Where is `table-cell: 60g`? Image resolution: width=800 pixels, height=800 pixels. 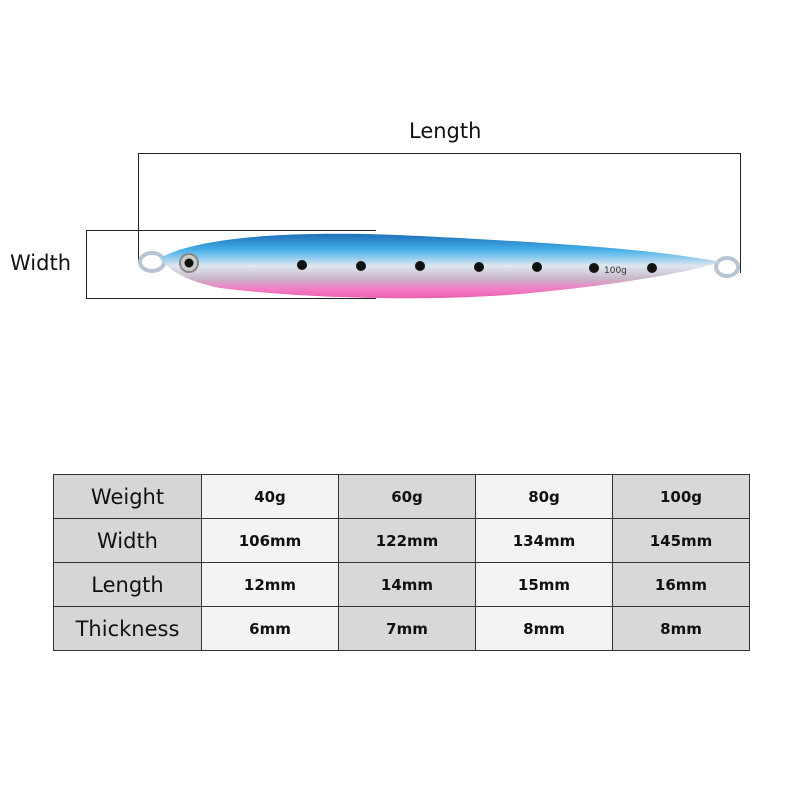 table-cell: 60g is located at coordinates (407, 496).